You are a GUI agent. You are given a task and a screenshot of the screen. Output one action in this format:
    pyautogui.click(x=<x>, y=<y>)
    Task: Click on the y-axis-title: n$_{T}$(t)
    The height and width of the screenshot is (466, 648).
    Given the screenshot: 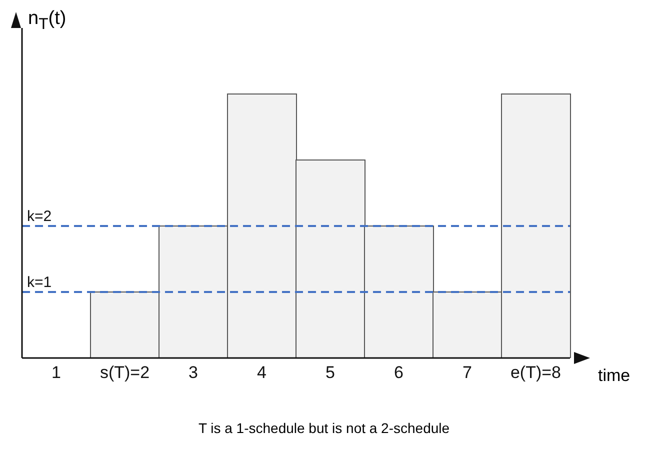 What is the action you would take?
    pyautogui.click(x=47, y=21)
    